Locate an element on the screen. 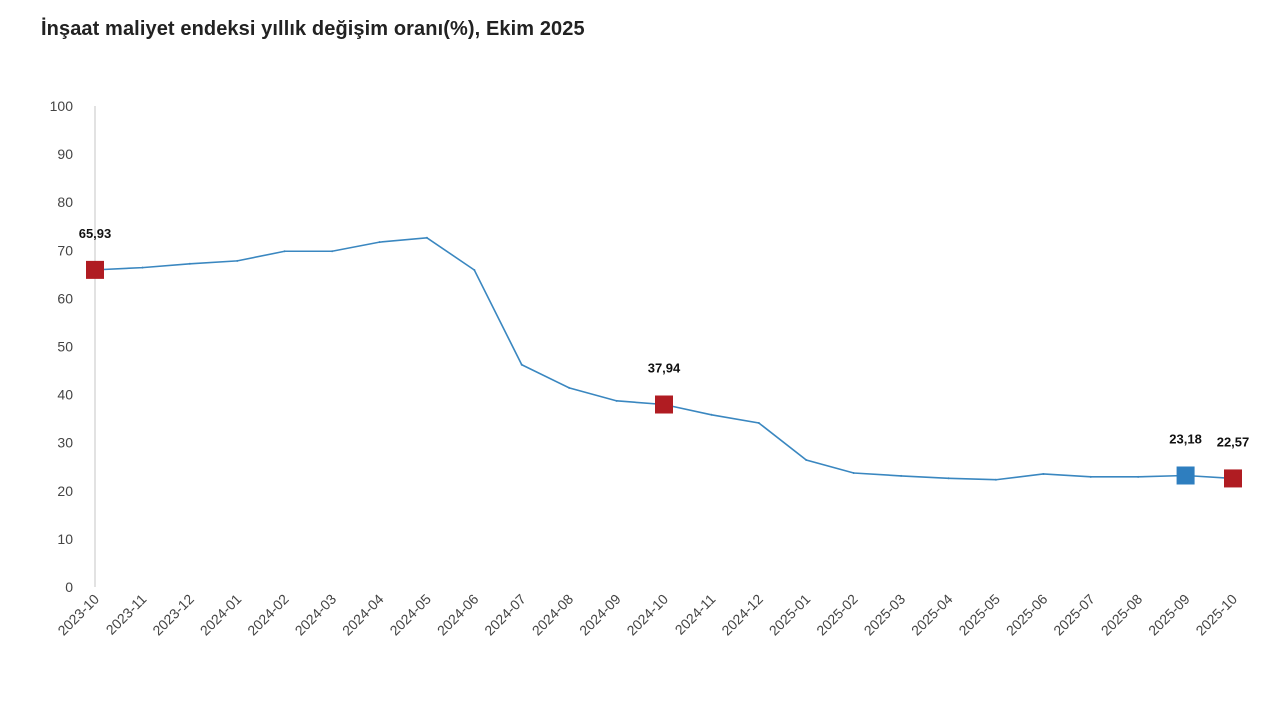 The image size is (1280, 705). y-tick-label: 40 is located at coordinates (65, 395).